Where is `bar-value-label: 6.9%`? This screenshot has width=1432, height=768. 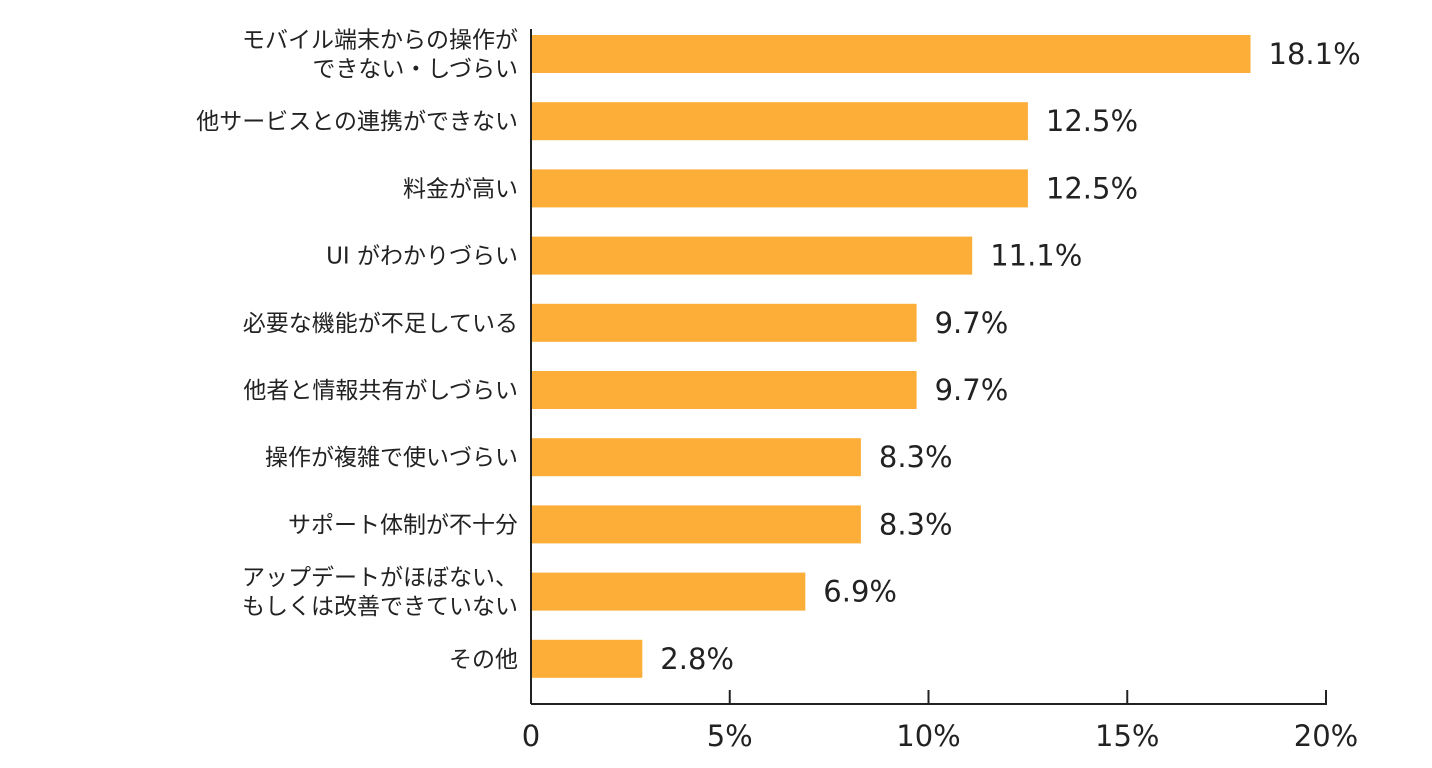 bar-value-label: 6.9% is located at coordinates (860, 592).